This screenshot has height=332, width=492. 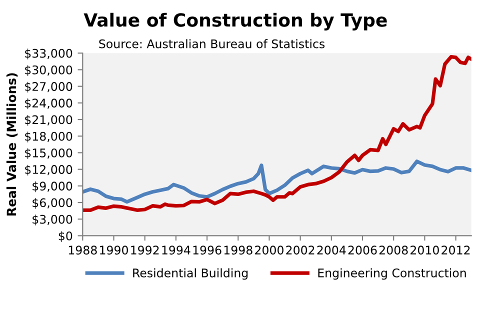 What do you see at coordinates (12, 144) in the screenshot?
I see `y-axis-title: Real Value (Millions)` at bounding box center [12, 144].